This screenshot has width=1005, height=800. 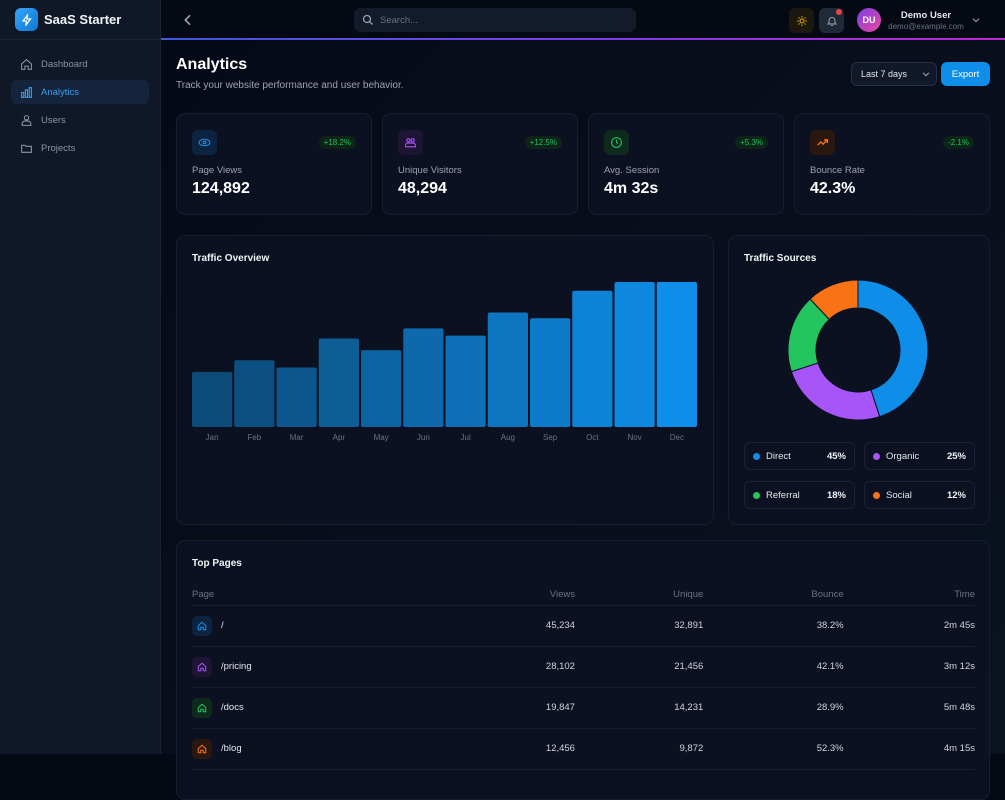 I want to click on search-input, so click(x=500, y=20).